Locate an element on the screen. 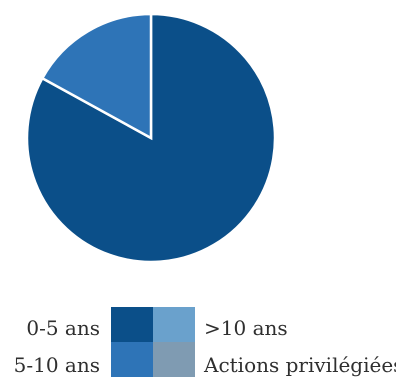  legend-label-actions-privilegiees: Actions privilégiées is located at coordinates (300, 365).